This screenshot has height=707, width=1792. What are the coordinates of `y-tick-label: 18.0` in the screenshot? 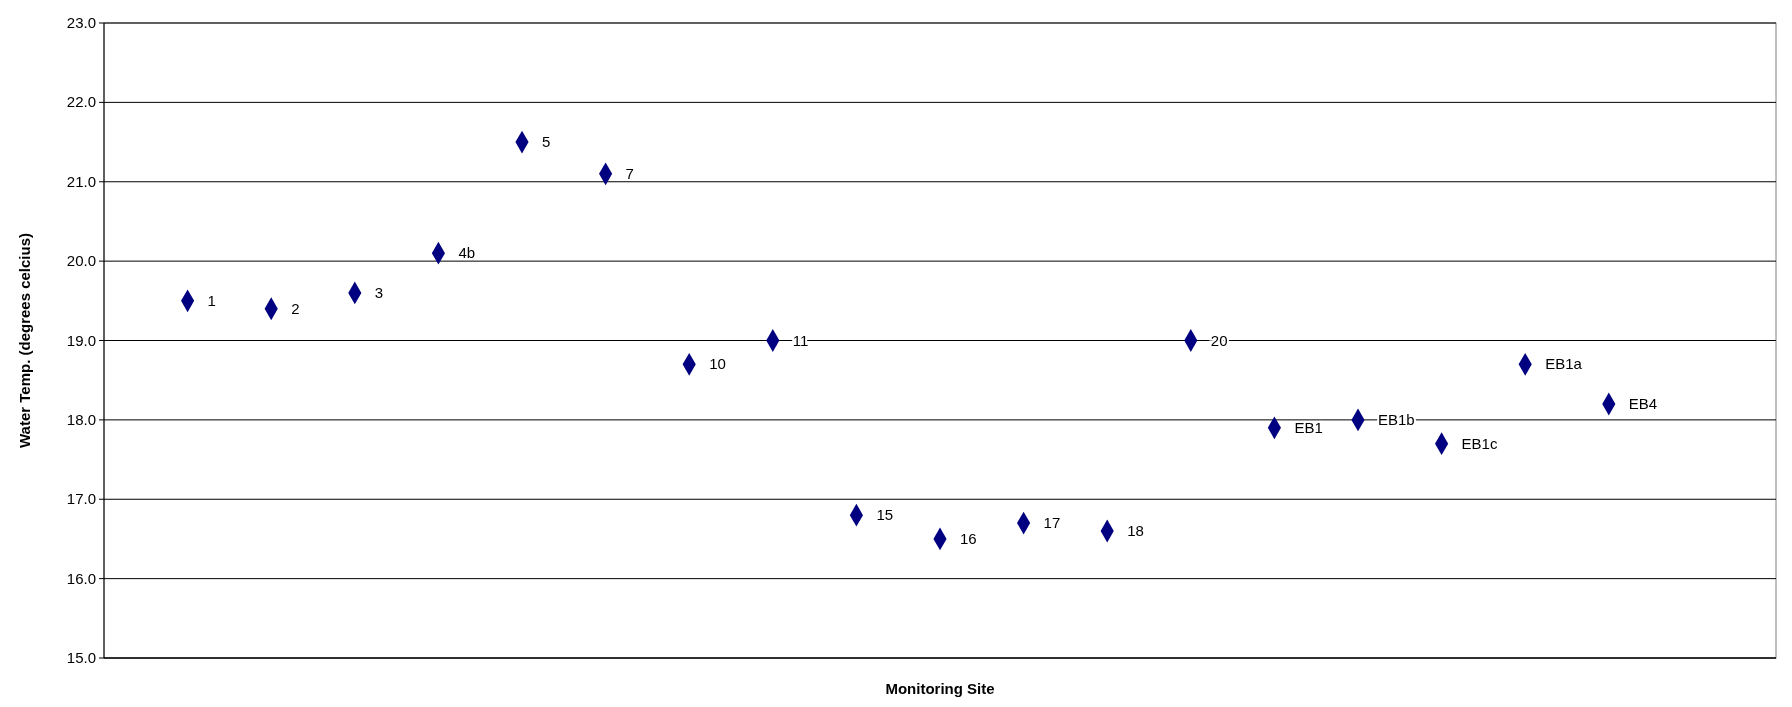 It's located at (81, 419).